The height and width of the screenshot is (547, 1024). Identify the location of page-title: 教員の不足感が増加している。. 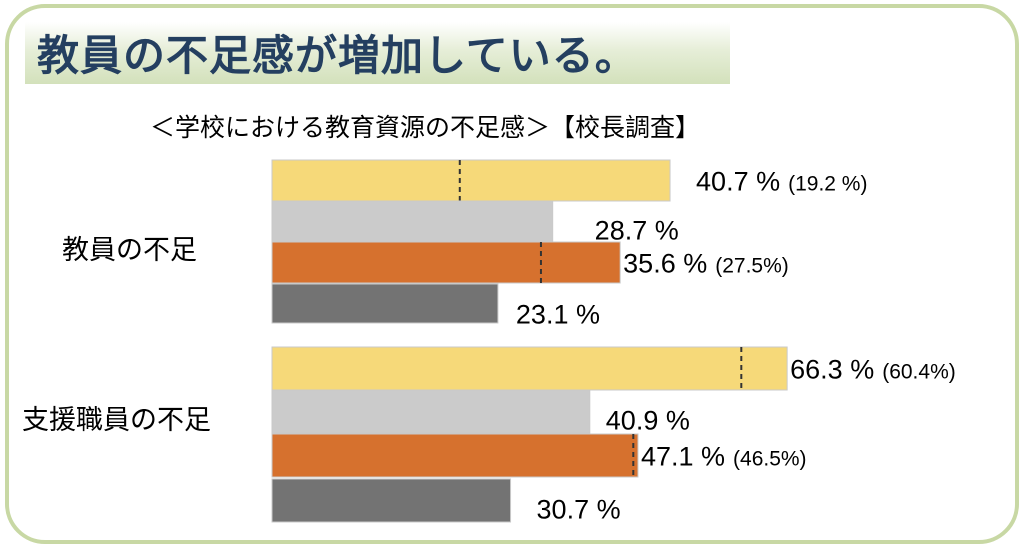
(337, 55).